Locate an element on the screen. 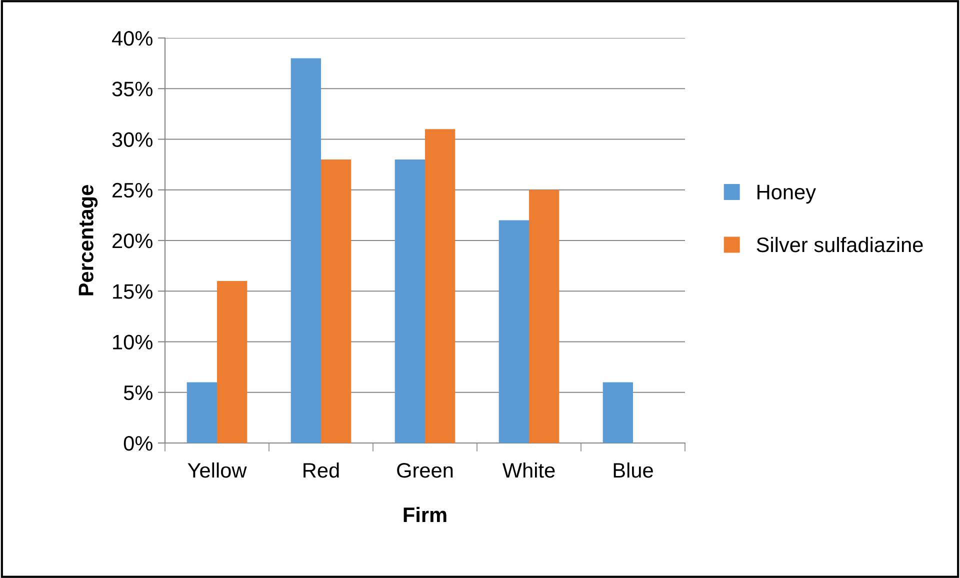 Image resolution: width=960 pixels, height=578 pixels. y-tick-label: 0% is located at coordinates (138, 443).